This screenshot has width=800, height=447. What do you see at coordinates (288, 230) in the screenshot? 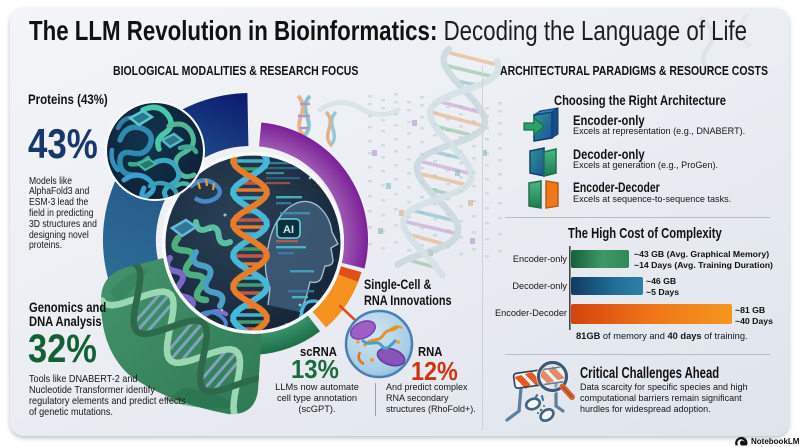
I see `svg-text: AI` at bounding box center [288, 230].